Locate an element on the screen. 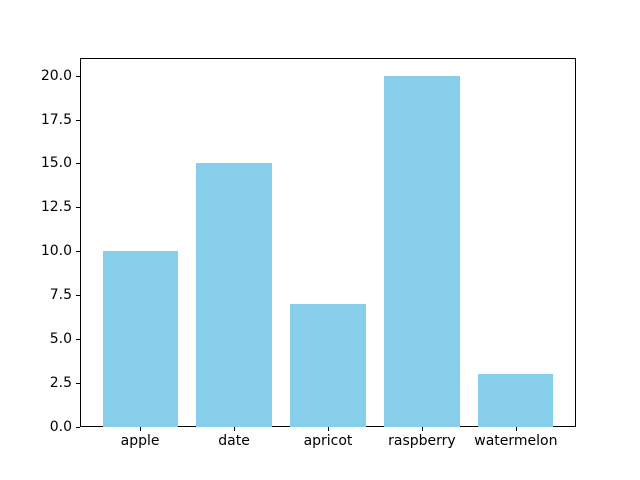  x-tick-label-apricot: apricot is located at coordinates (328, 441).